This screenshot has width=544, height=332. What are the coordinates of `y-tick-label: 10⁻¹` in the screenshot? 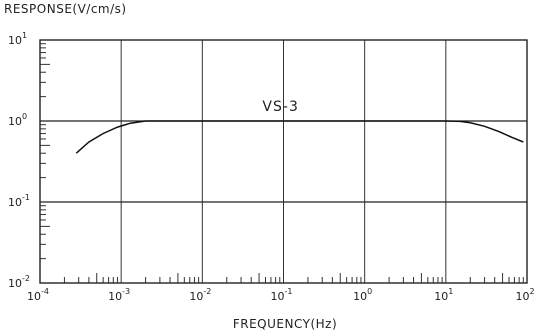 It's located at (19, 201).